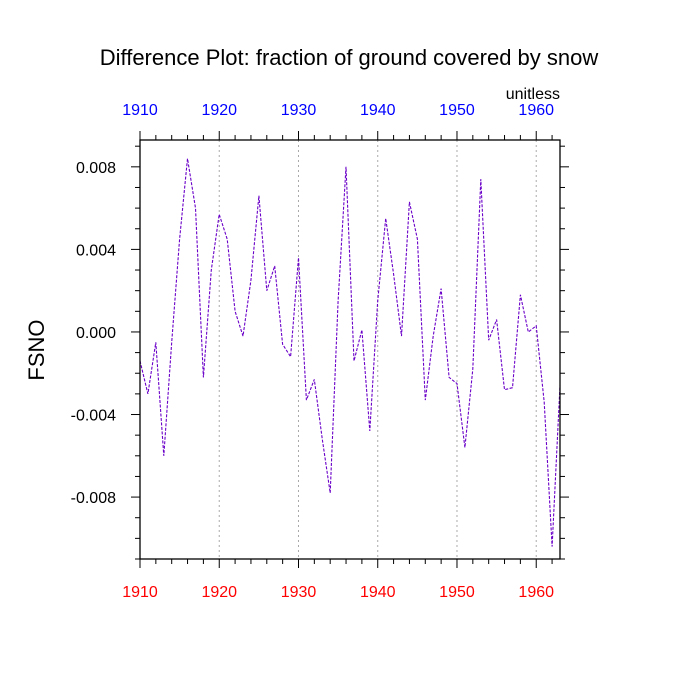 The image size is (700, 700). What do you see at coordinates (219, 592) in the screenshot?
I see `x-tick-label-bottom-1920: 1920` at bounding box center [219, 592].